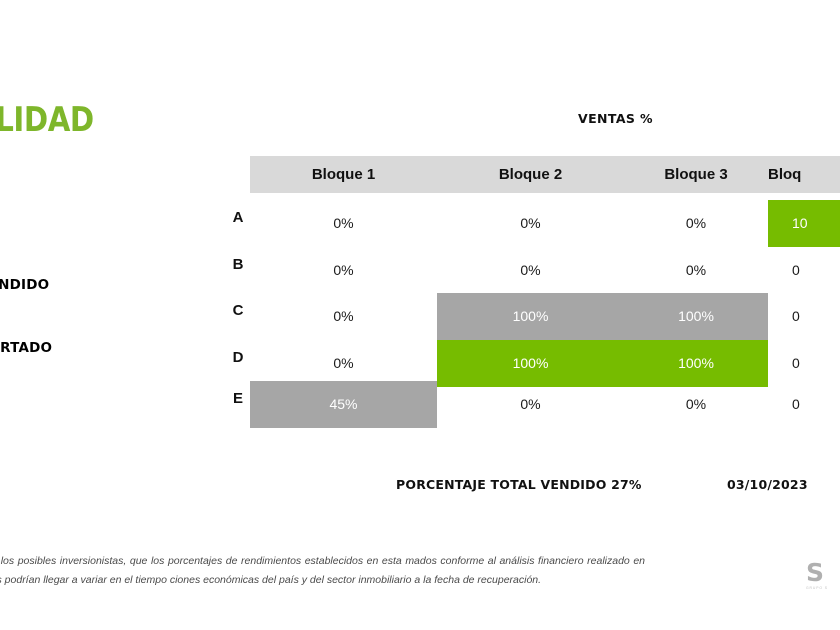 The height and width of the screenshot is (630, 840). I want to click on legend-item-apartado: APARTADO, so click(26, 348).